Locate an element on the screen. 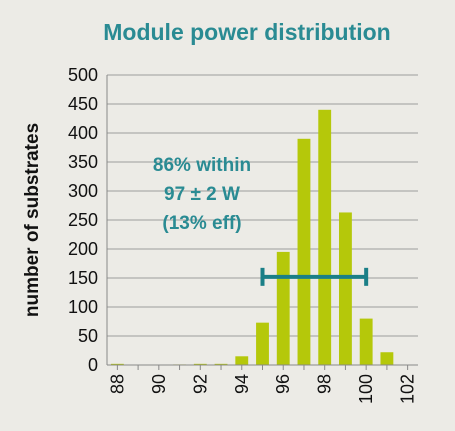  x-tick-label: 94 is located at coordinates (242, 384).